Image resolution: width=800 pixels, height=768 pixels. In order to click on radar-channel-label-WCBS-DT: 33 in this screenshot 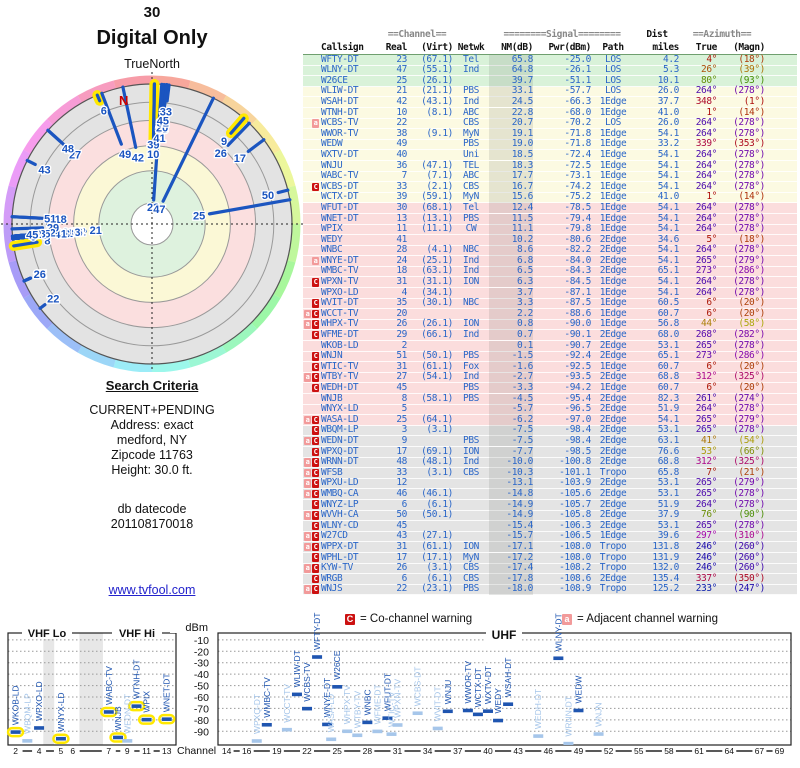, I will do `click(74, 233)`.